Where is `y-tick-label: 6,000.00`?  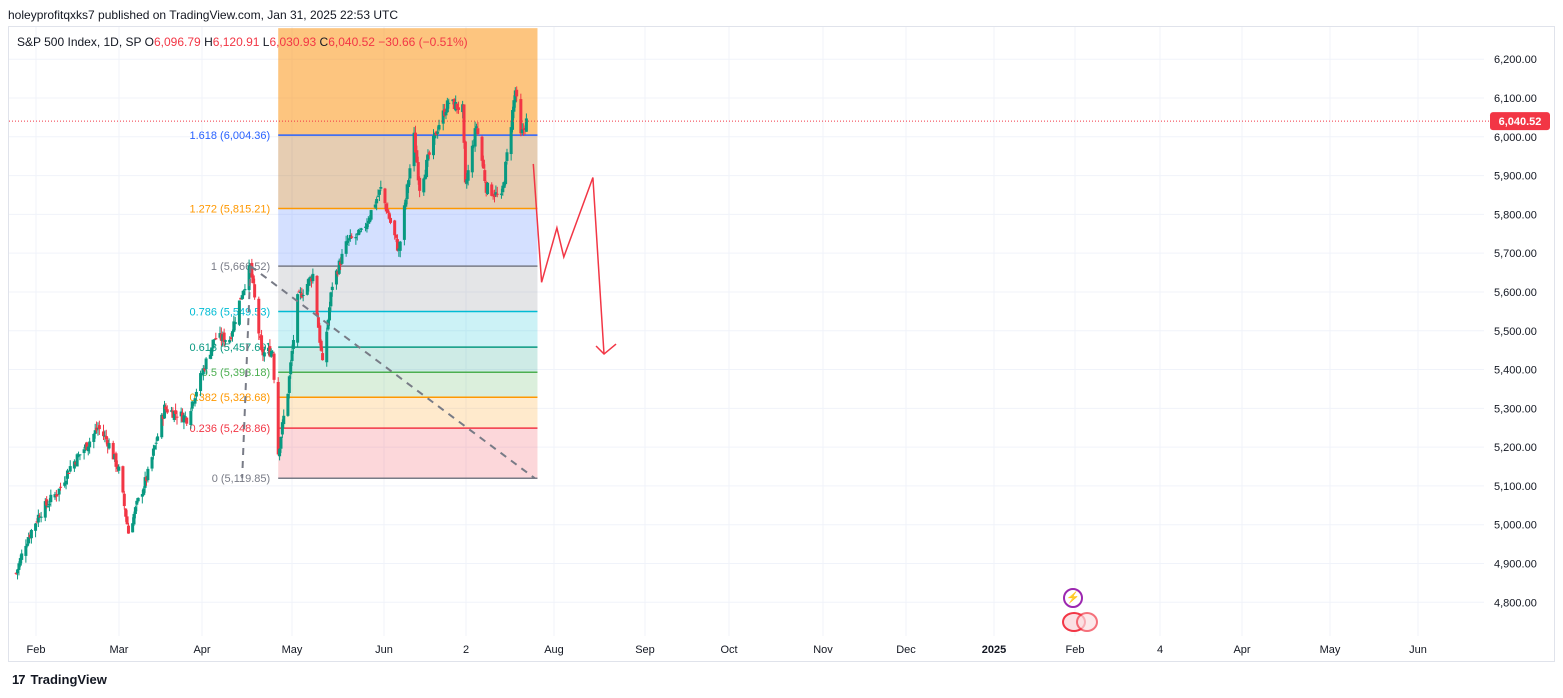 y-tick-label: 6,000.00 is located at coordinates (1515, 138).